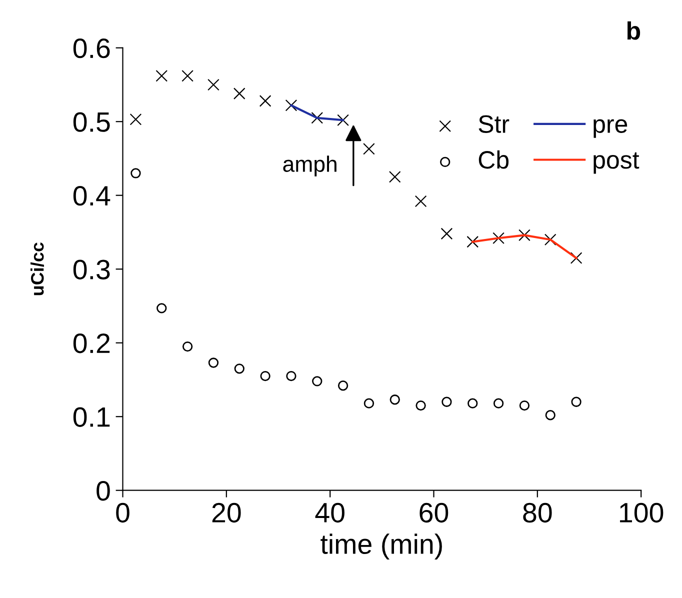 This screenshot has height=598, width=682. What do you see at coordinates (226, 512) in the screenshot?
I see `x-tick-label: 20` at bounding box center [226, 512].